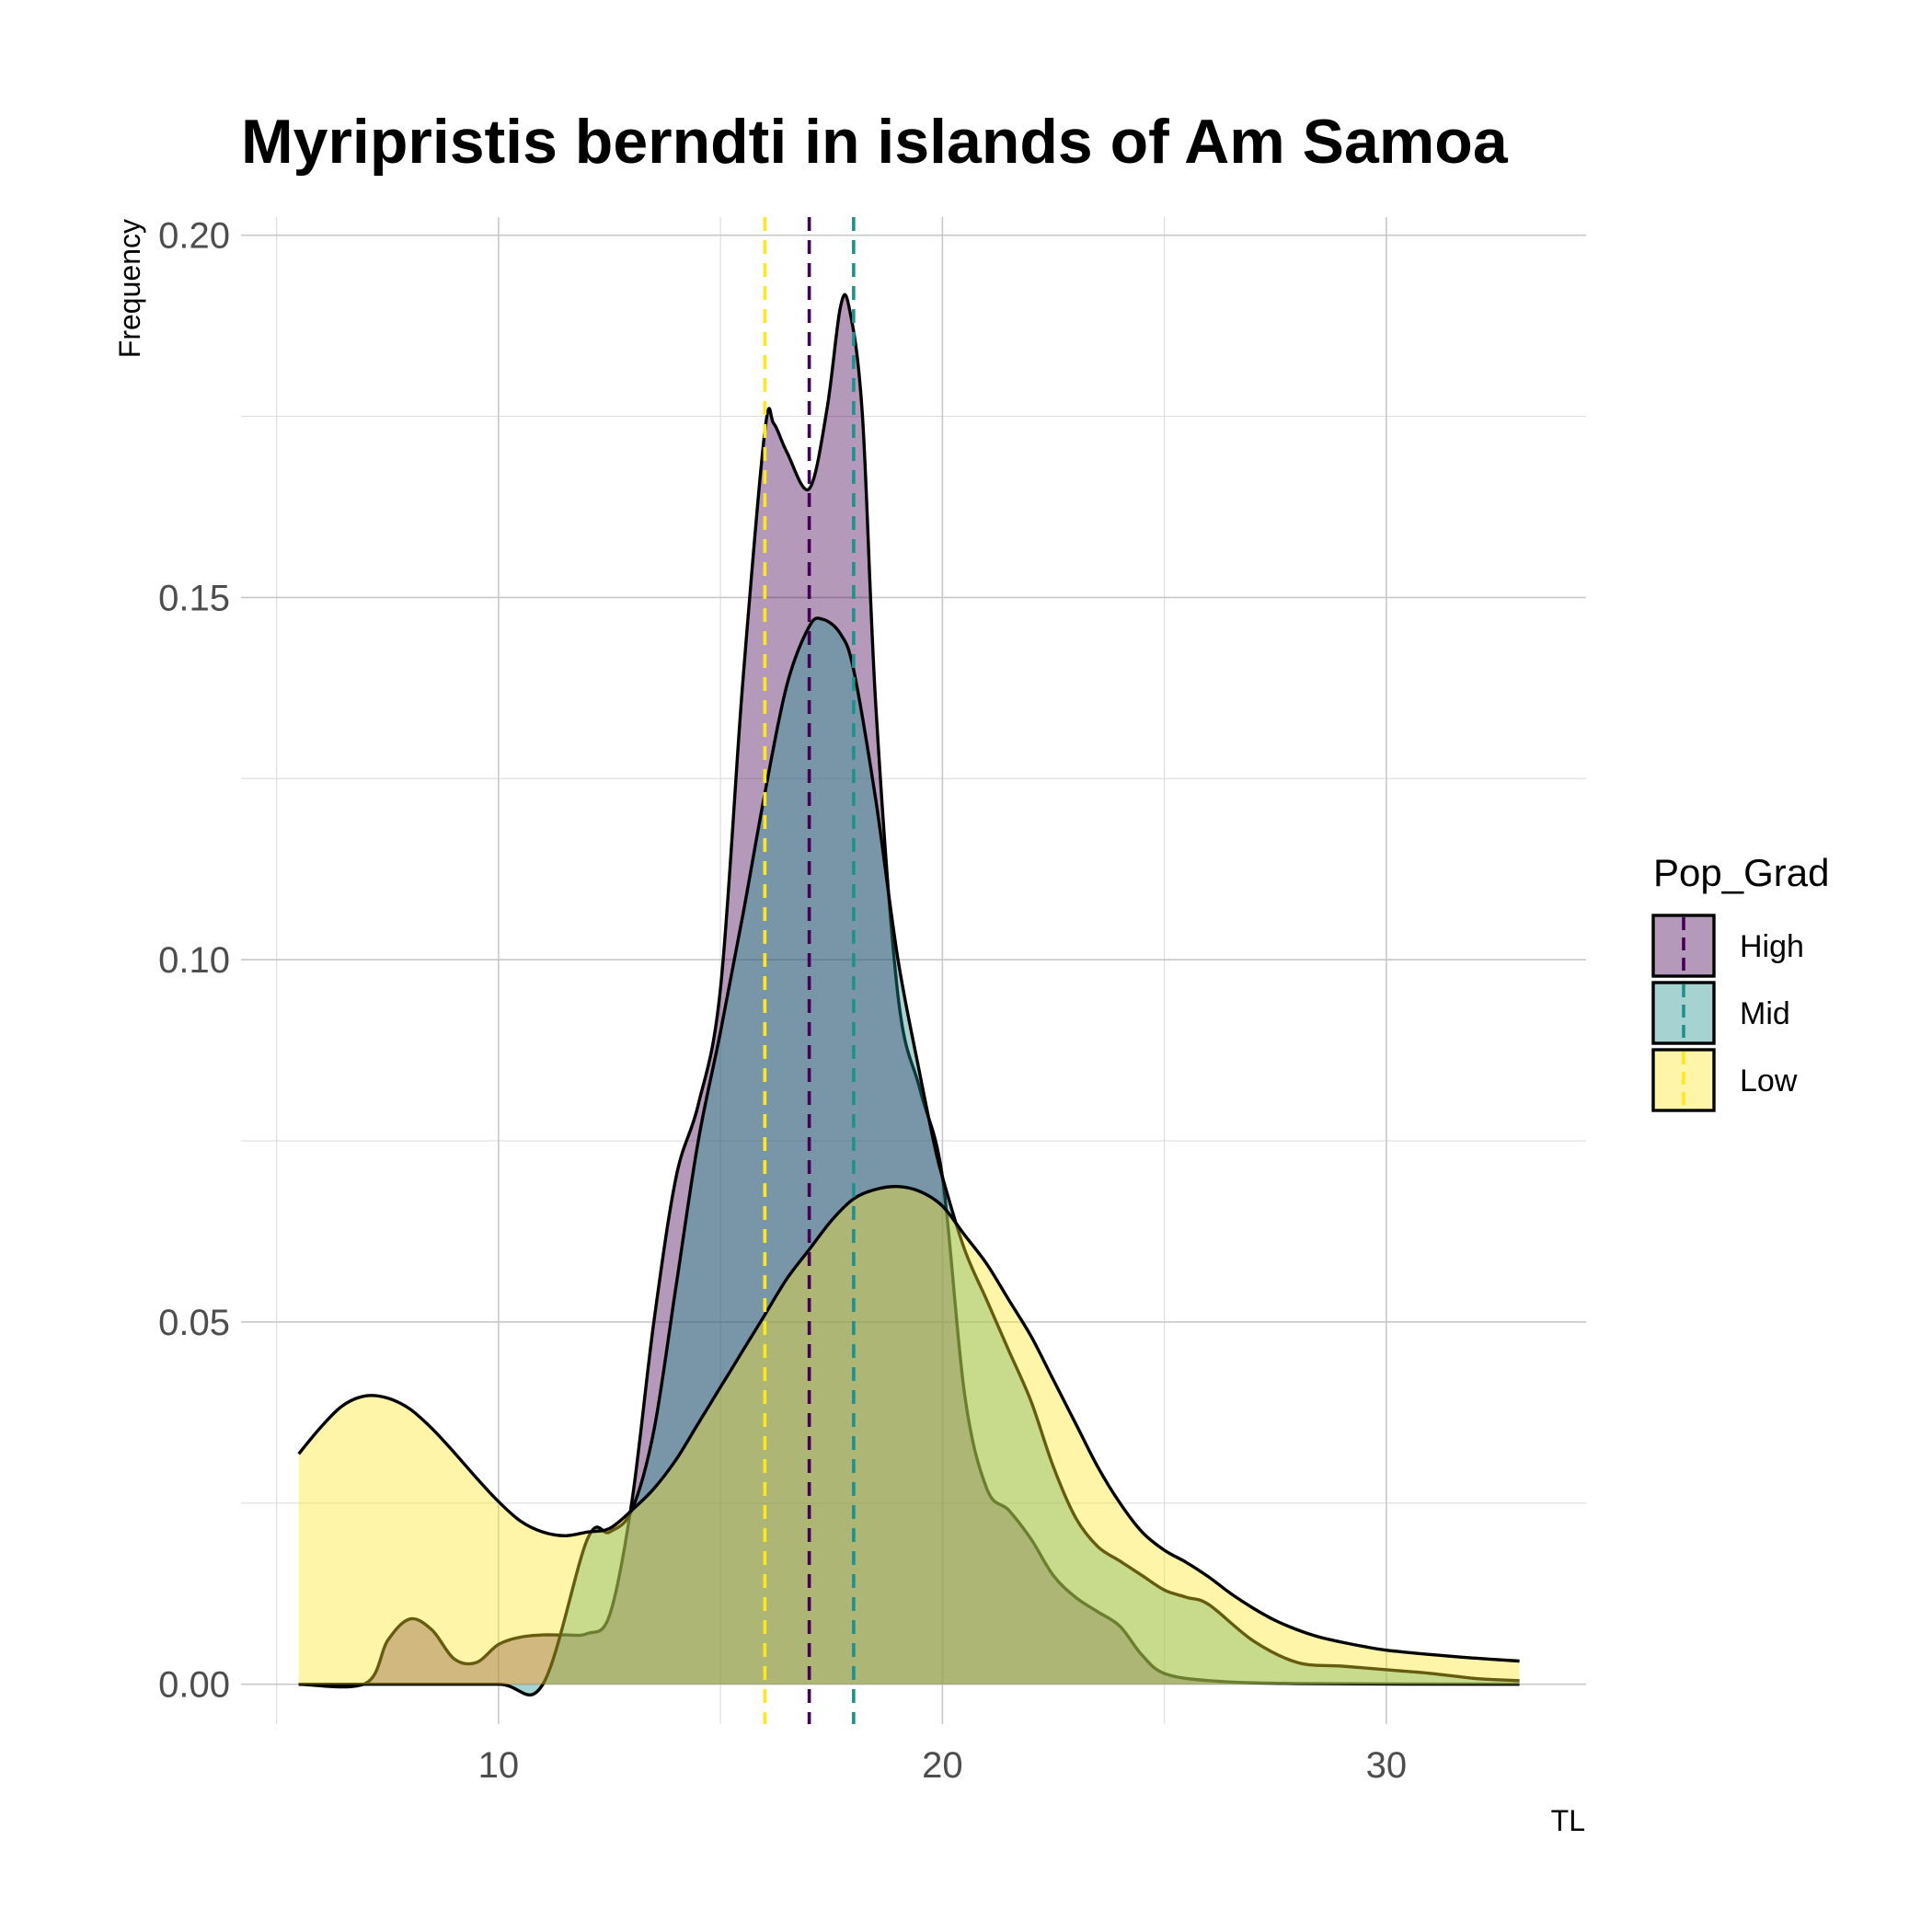 This screenshot has width=1932, height=1932. I want to click on y-axis-label: Frequency, so click(129, 288).